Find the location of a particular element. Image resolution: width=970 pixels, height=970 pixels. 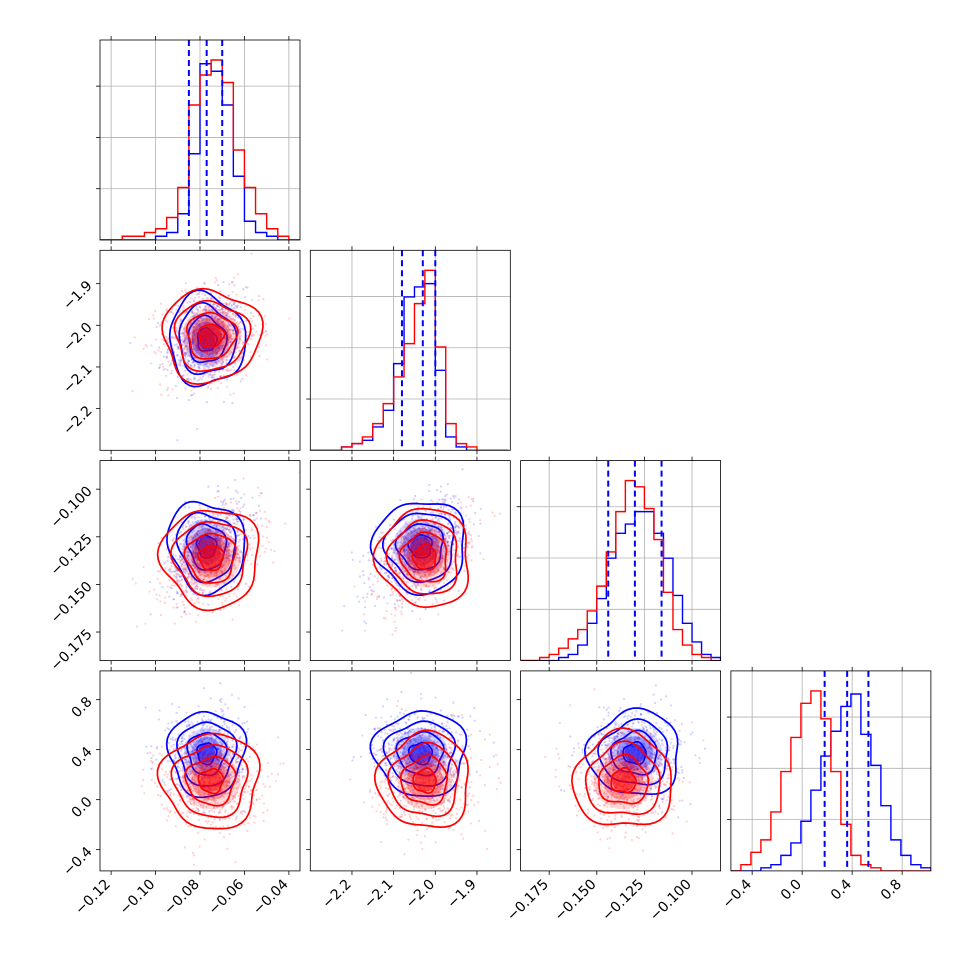

x-tick-label: −0.12 is located at coordinates (93, 897).